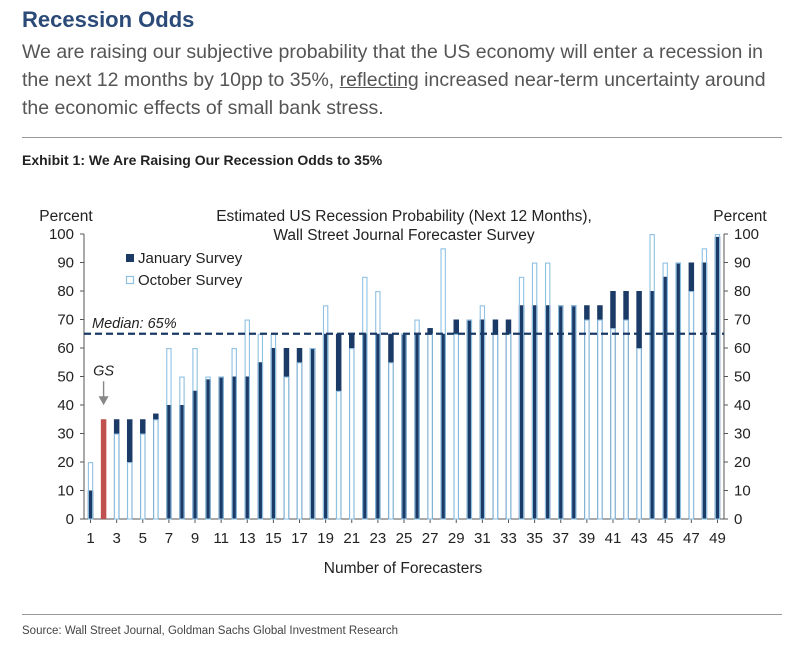 The height and width of the screenshot is (655, 800). Describe the element at coordinates (221, 538) in the screenshot. I see `x-tick-label: 11` at that location.